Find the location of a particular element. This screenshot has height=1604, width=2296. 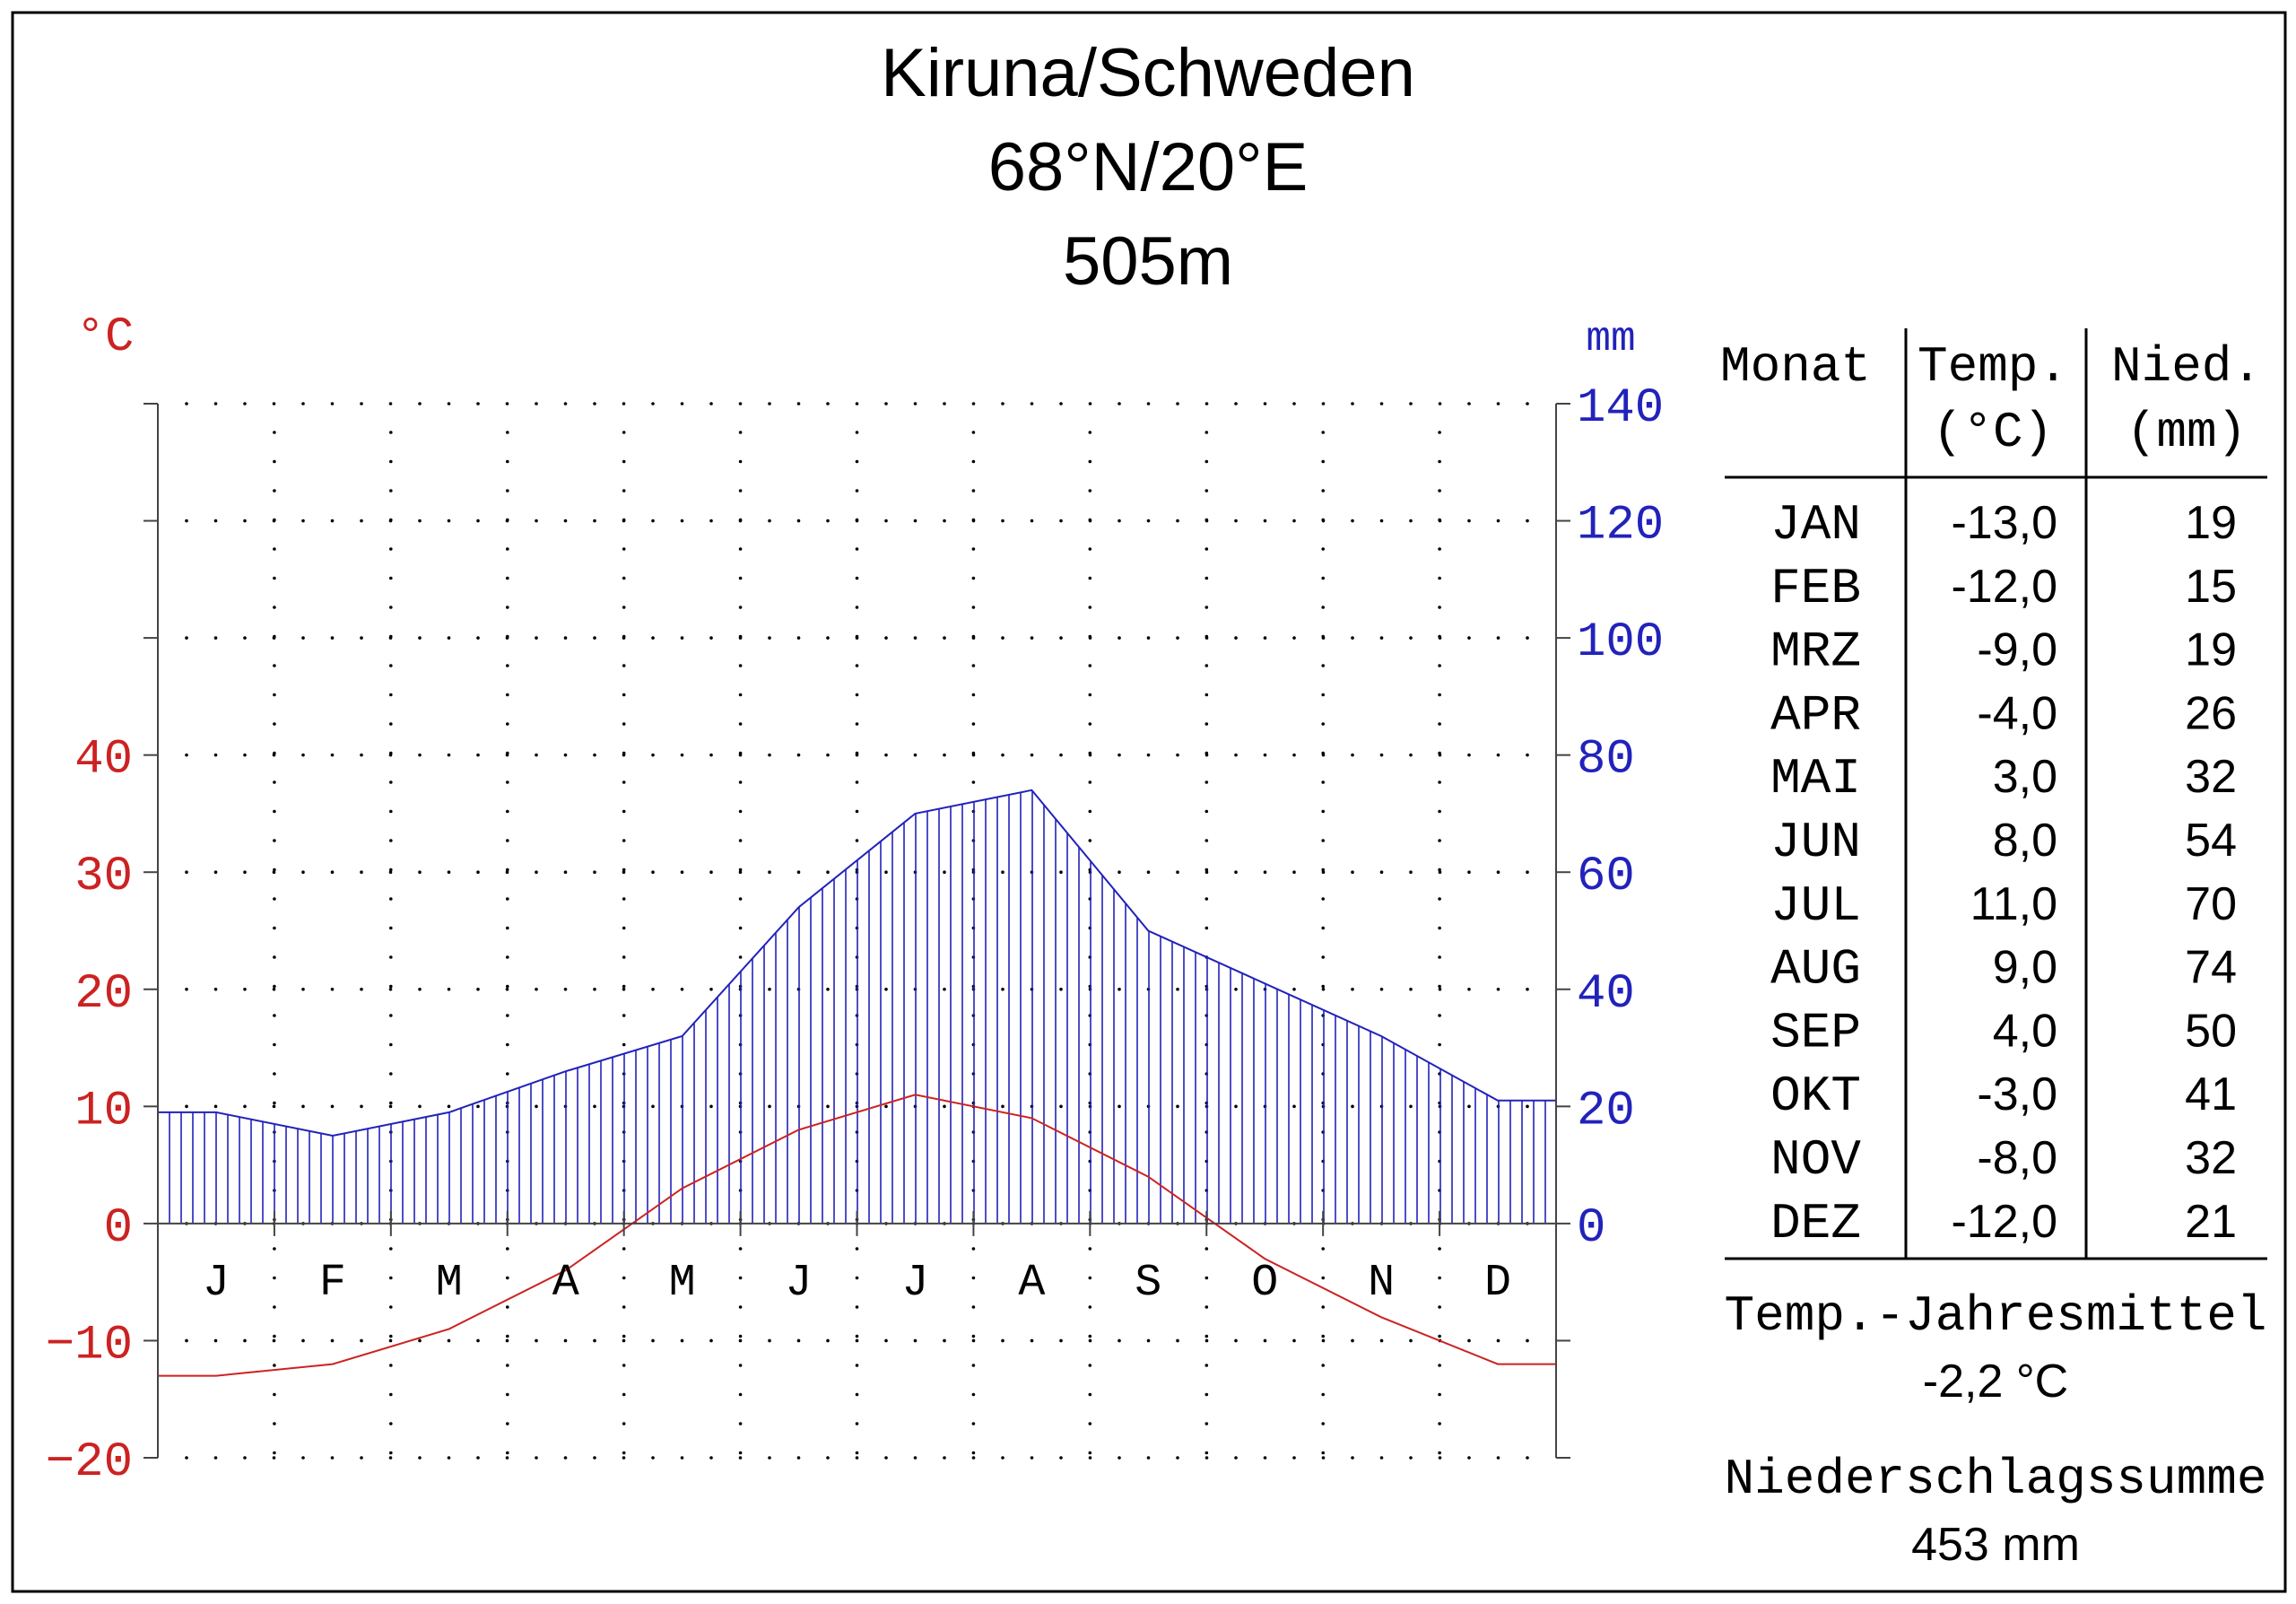

table-cell-precip: 32 is located at coordinates (2211, 1158).